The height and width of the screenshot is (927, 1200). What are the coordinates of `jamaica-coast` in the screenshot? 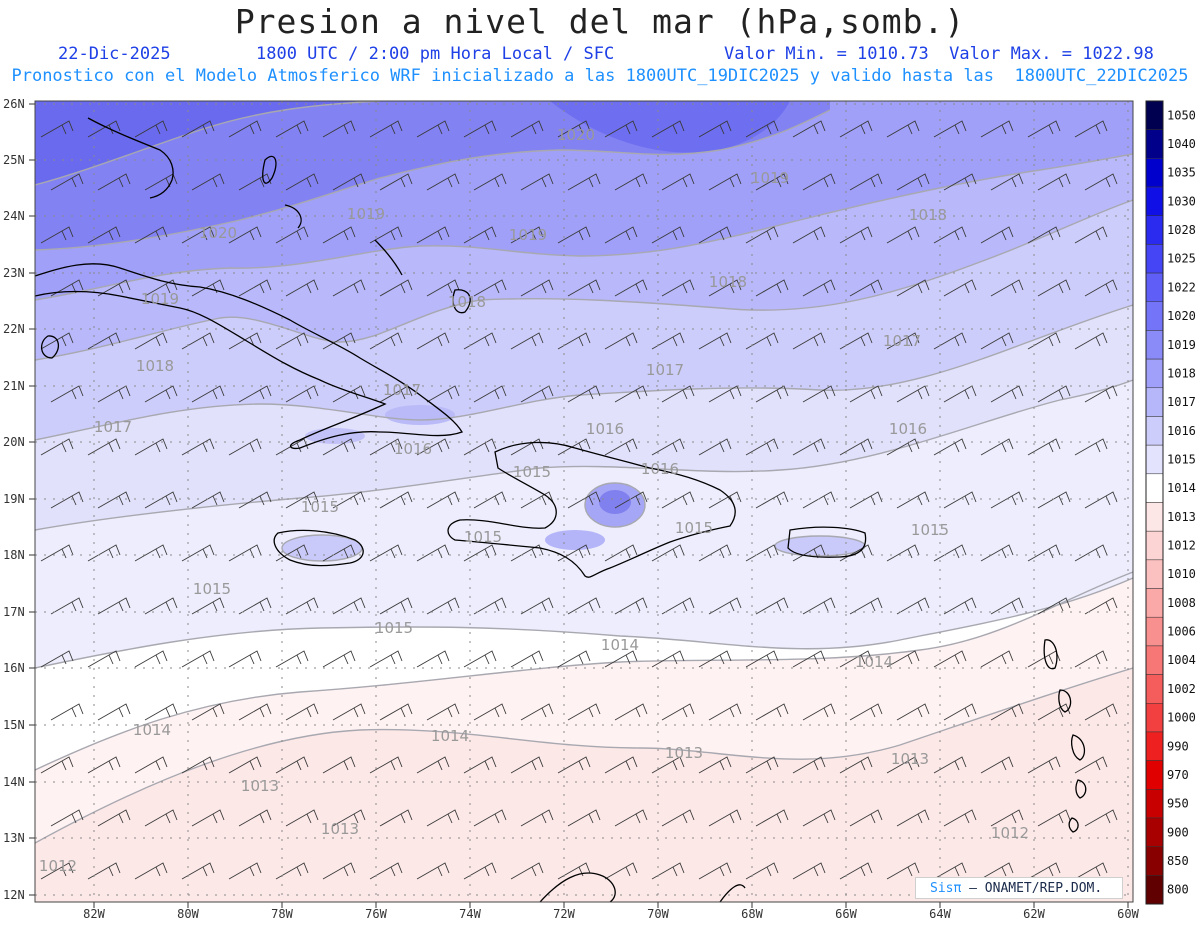 It's located at (318, 548).